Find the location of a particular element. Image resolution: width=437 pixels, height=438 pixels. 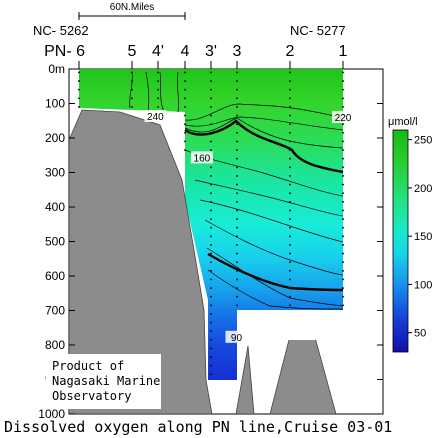

distance-scale-bar: 60N.Miles is located at coordinates (132, 11).